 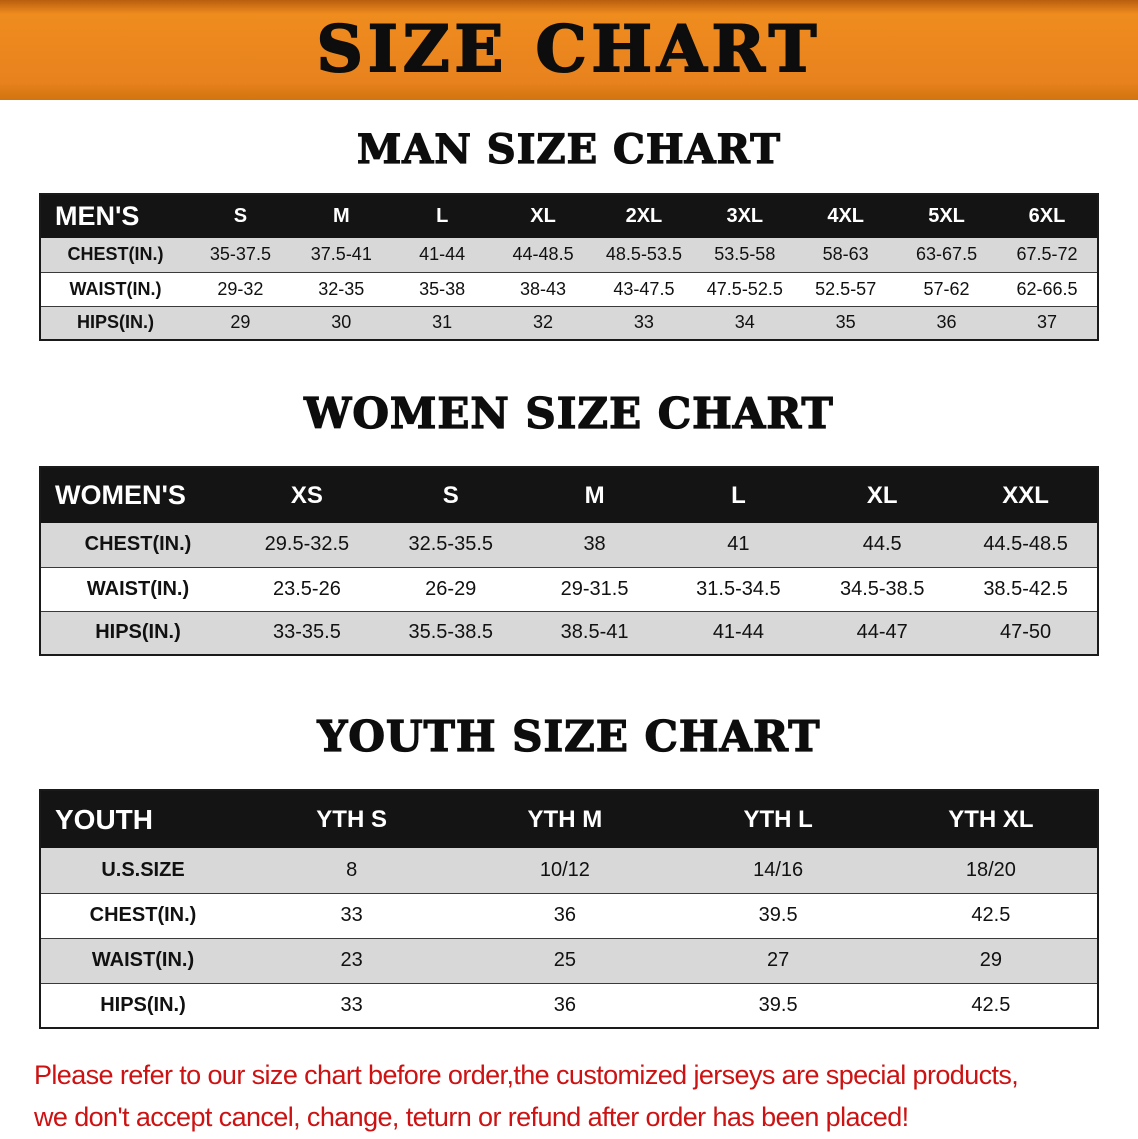 What do you see at coordinates (594, 495) in the screenshot?
I see `size-column-header: M` at bounding box center [594, 495].